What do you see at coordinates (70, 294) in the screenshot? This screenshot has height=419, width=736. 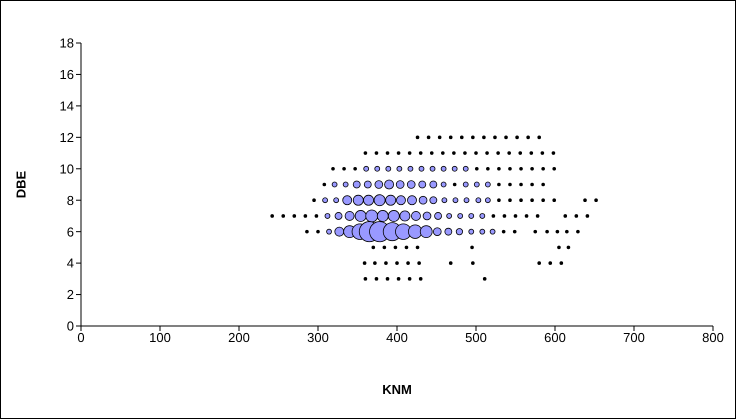 I see `y-tick-label: 2` at bounding box center [70, 294].